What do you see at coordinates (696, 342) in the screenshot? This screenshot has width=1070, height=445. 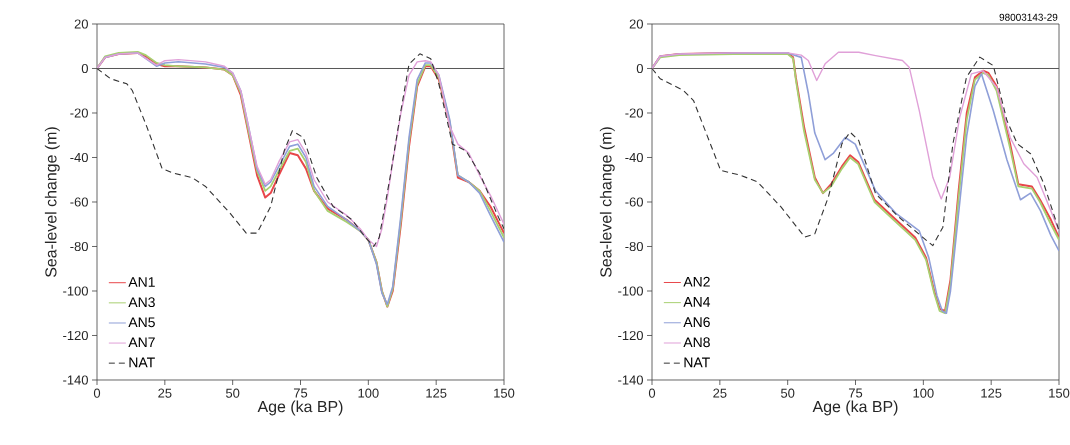 I see `legend-label: AN8` at bounding box center [696, 342].